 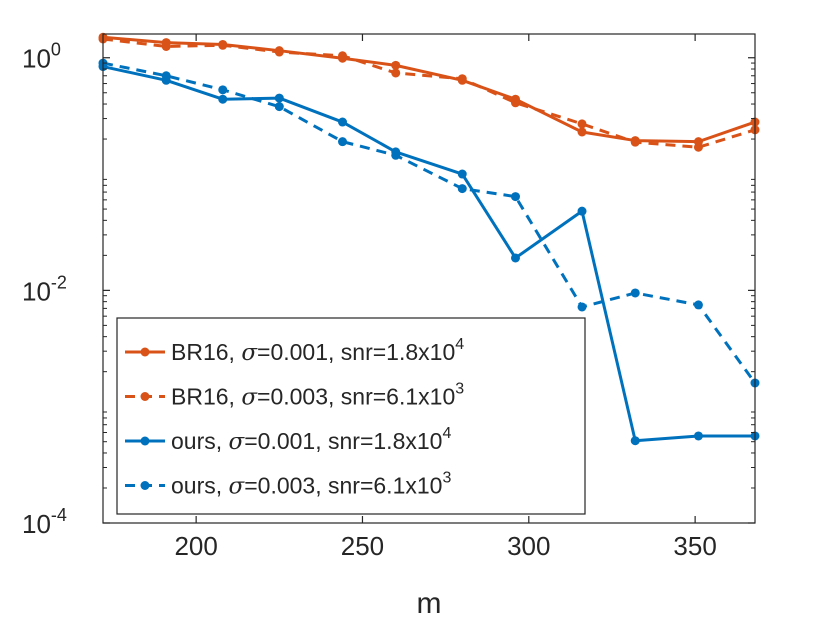 What do you see at coordinates (528, 546) in the screenshot?
I see `x-tick-label: 300` at bounding box center [528, 546].